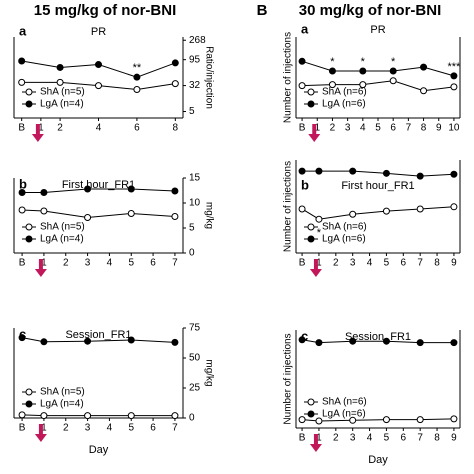 This screenshot has width=474, height=474. I want to click on y-axis-label: Ratio/injection, so click(208, 77).